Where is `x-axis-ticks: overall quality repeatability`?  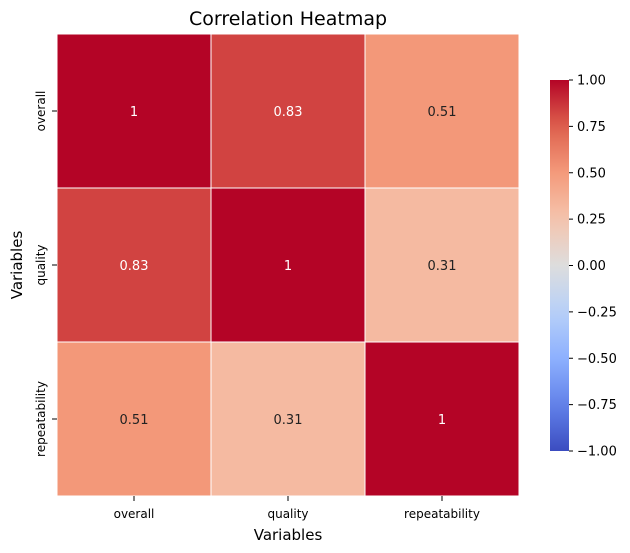 x-axis-ticks: overall quality repeatability is located at coordinates (297, 508).